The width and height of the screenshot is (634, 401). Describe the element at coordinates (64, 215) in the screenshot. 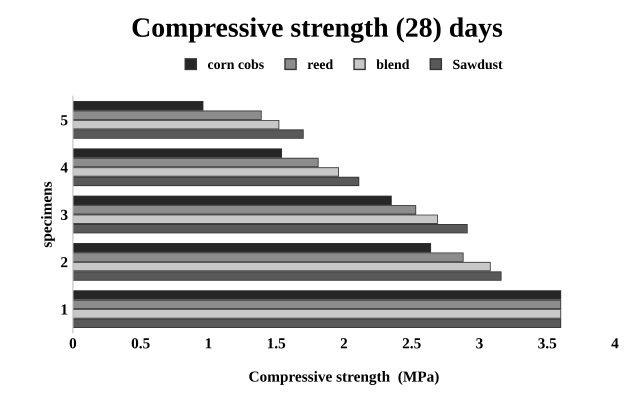

I see `y-tick-label: 3` at that location.